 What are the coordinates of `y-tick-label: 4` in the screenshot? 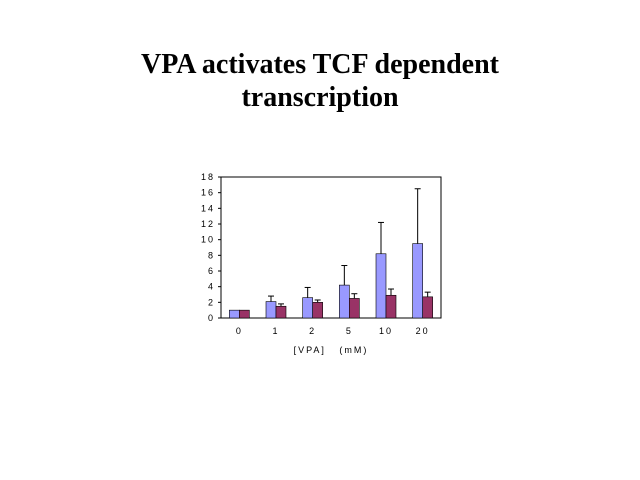 It's located at (211, 287).